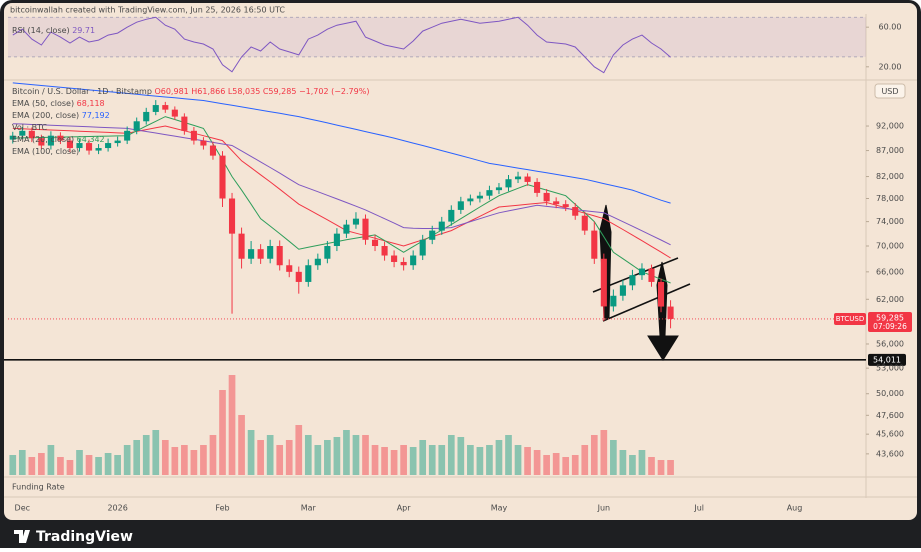 This screenshot has width=921, height=552. What do you see at coordinates (117, 508) in the screenshot?
I see `x-tick-label: 2026` at bounding box center [117, 508].